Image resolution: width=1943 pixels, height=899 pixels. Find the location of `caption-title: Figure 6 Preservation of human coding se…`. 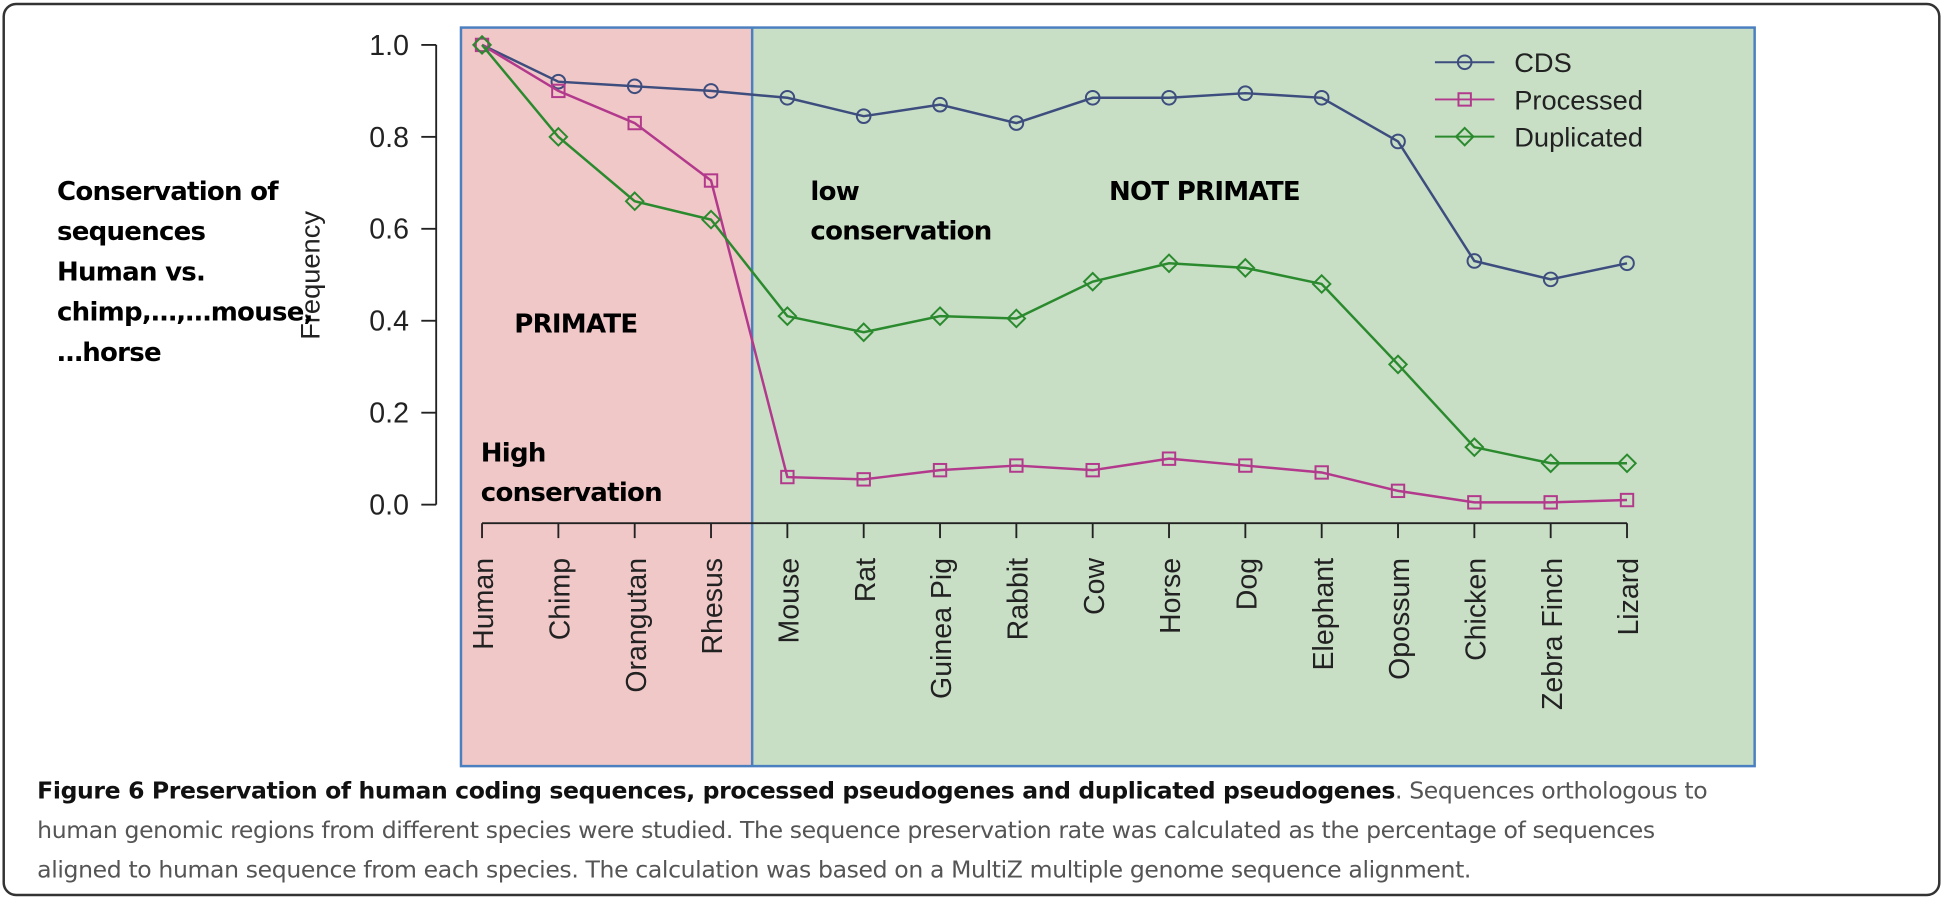

caption-title: Figure 6 Preservation of human coding se… is located at coordinates (716, 790).